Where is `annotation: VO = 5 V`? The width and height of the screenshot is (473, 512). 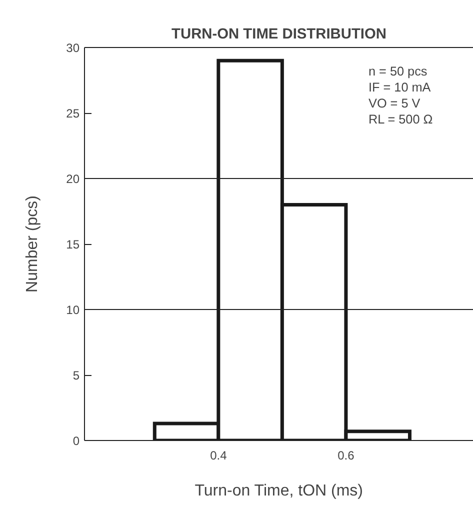 annotation: VO = 5 V is located at coordinates (394, 103).